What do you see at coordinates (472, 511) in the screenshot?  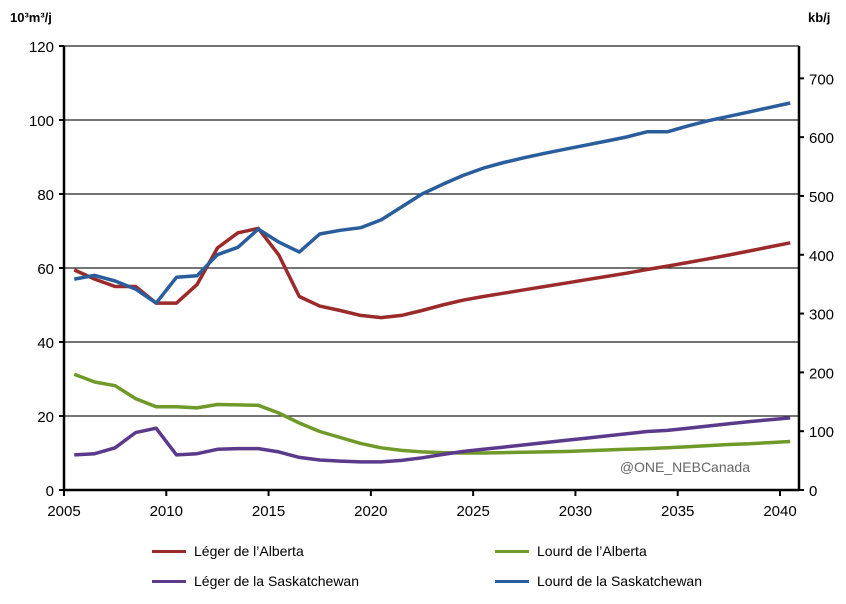 I see `x-tick-label: 2025` at bounding box center [472, 511].